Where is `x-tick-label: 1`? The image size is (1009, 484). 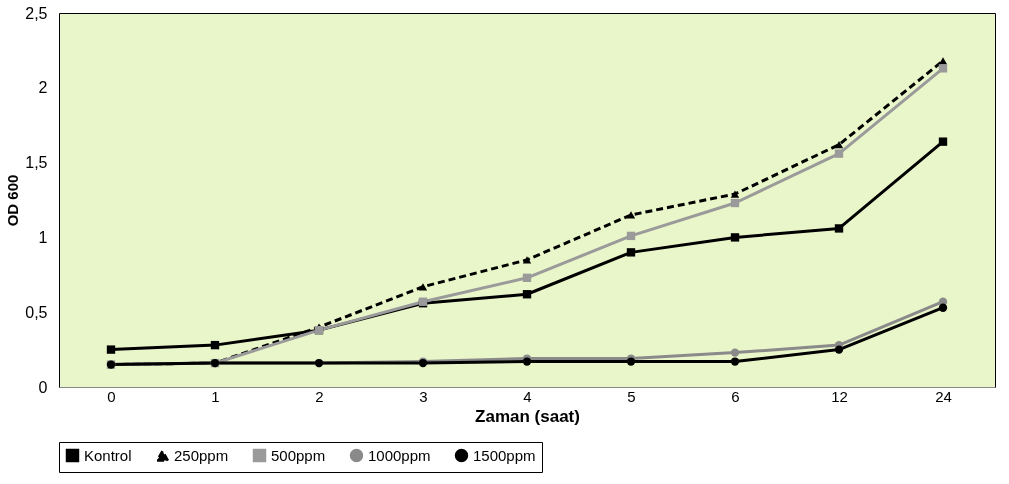 x-tick-label: 1 is located at coordinates (215, 396).